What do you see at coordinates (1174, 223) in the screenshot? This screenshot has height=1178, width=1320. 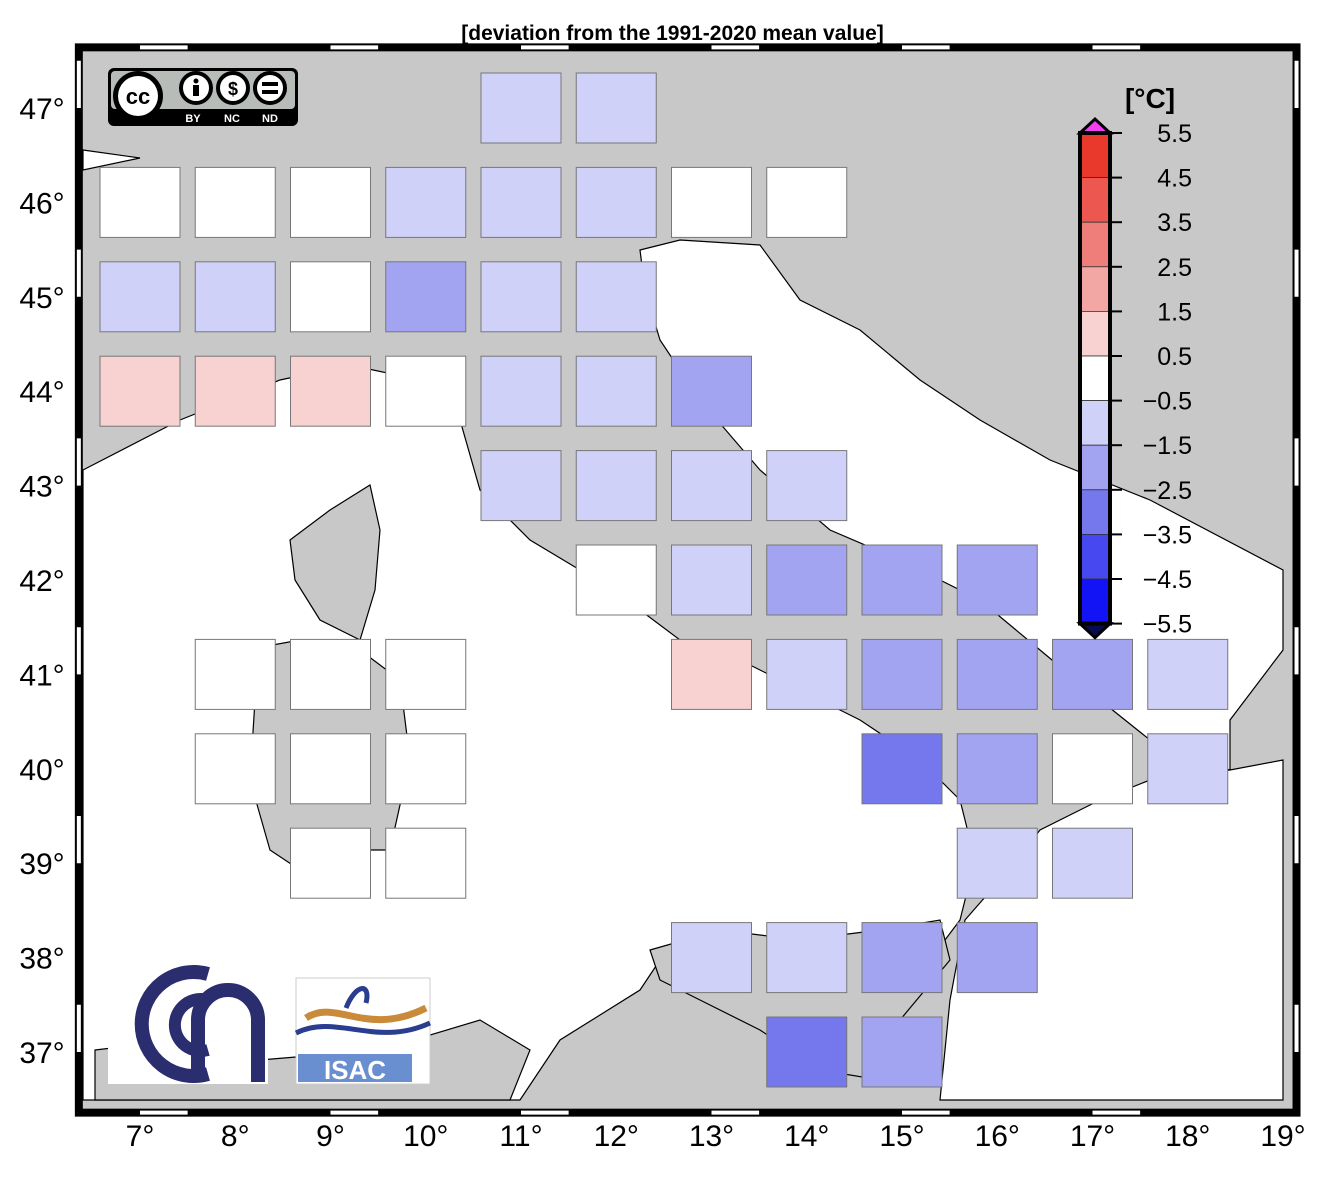 I see `colorbar-label: 3.5` at bounding box center [1174, 223].